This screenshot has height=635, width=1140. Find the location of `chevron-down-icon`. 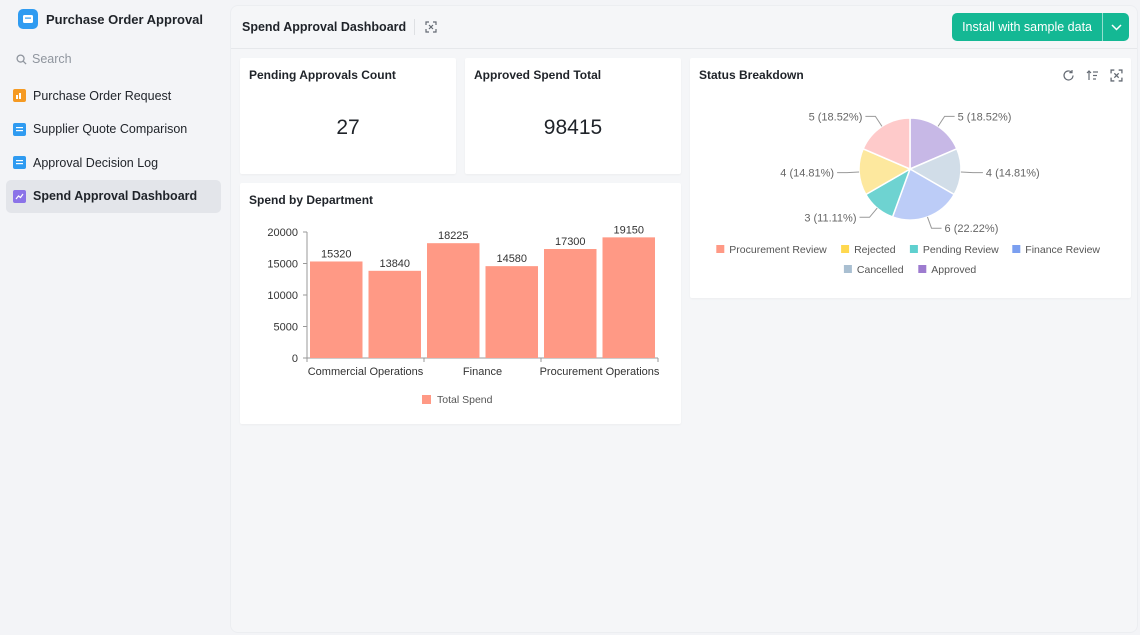

chevron-down-icon is located at coordinates (1116, 27).